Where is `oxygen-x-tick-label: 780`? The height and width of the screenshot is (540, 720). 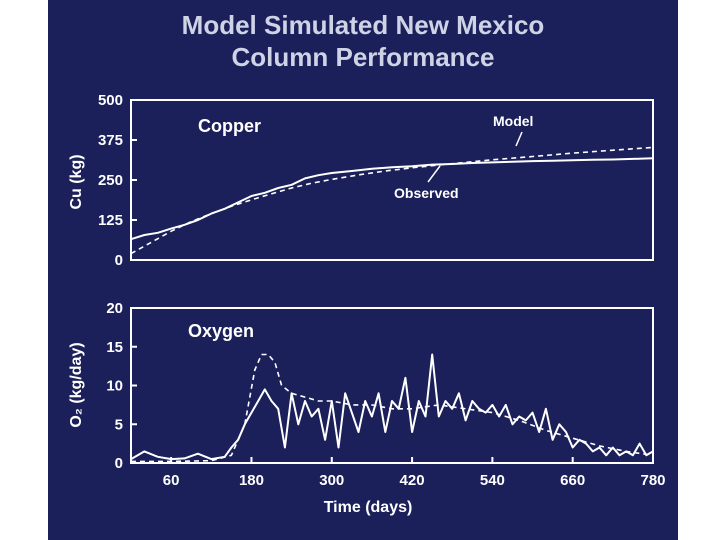
oxygen-x-tick-label: 780 is located at coordinates (652, 480).